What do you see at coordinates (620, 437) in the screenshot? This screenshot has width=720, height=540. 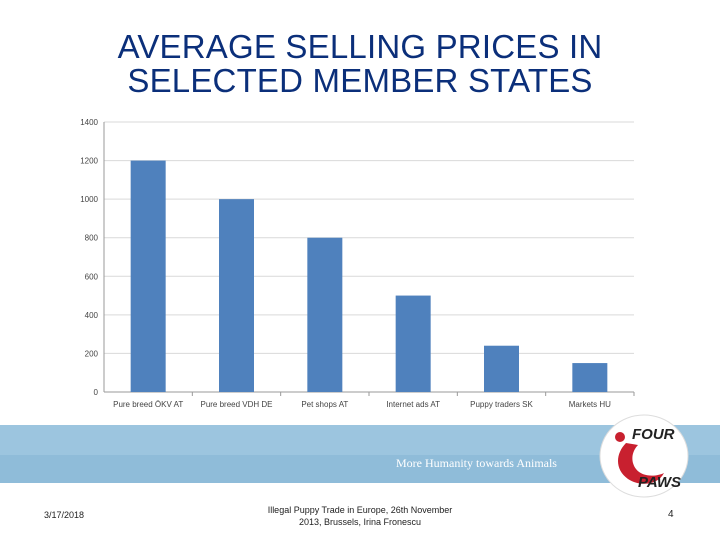 I see `logo-dot-icon` at bounding box center [620, 437].